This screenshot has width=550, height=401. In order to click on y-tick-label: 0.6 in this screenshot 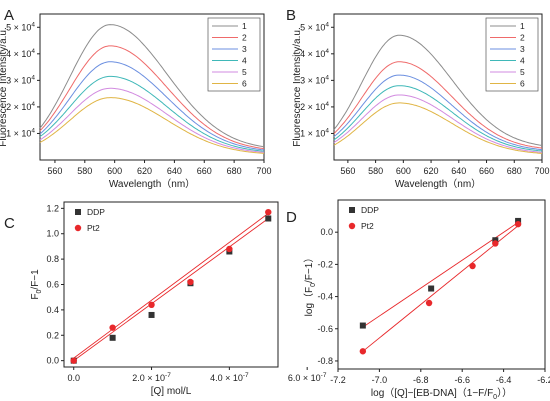, I will do `click(52, 285)`.